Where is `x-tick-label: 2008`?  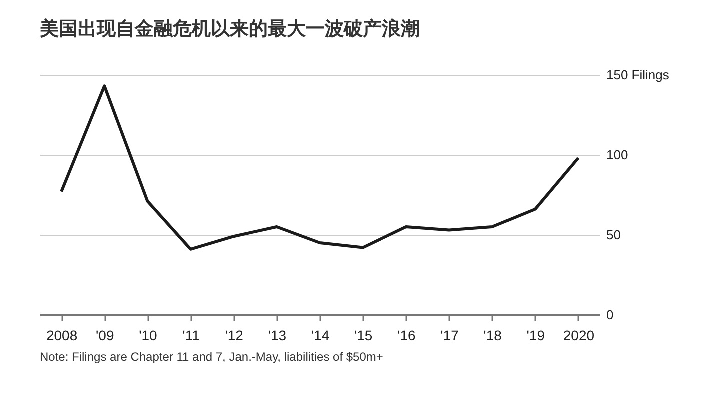 x-tick-label: 2008 is located at coordinates (62, 336).